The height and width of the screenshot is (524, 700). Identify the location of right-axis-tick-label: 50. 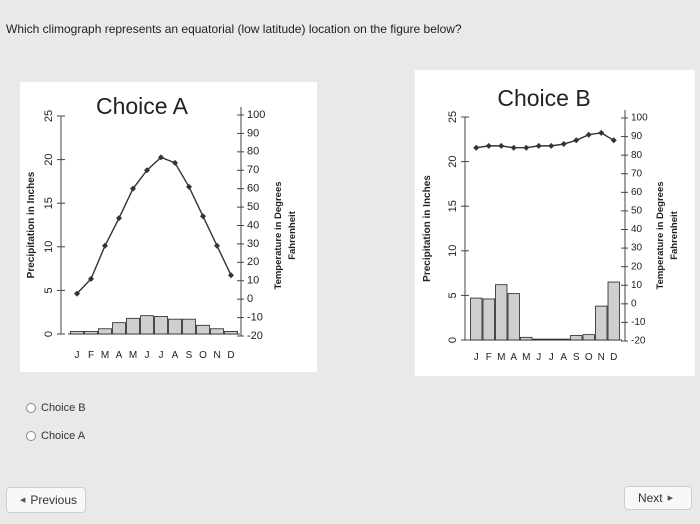
(637, 211).